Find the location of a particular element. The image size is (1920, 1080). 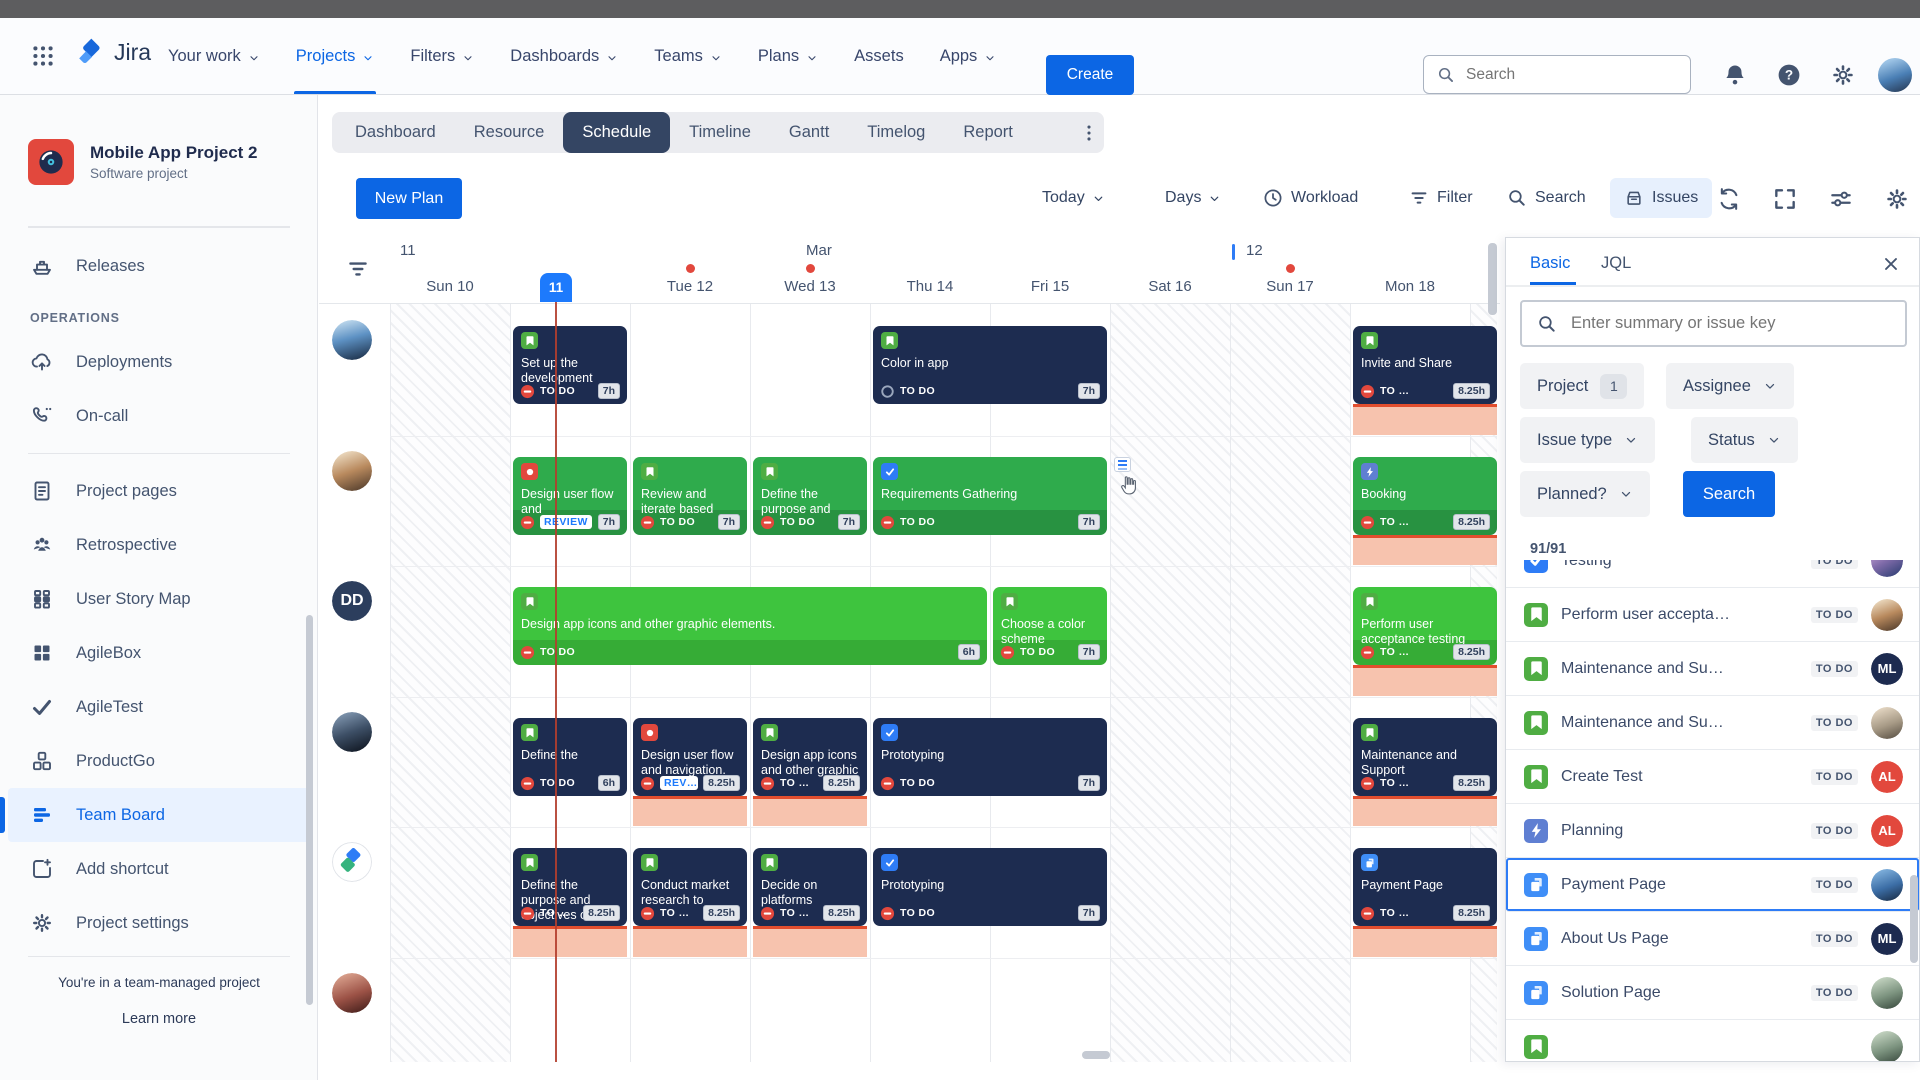

tab-gantt: Gantt is located at coordinates (809, 132).